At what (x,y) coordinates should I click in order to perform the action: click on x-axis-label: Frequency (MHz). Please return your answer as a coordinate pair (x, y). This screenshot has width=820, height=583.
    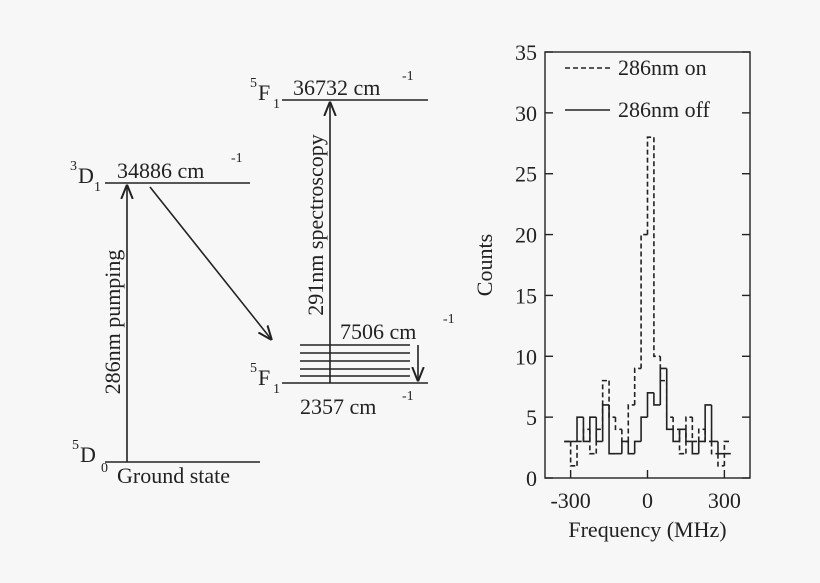
    Looking at the image, I should click on (647, 529).